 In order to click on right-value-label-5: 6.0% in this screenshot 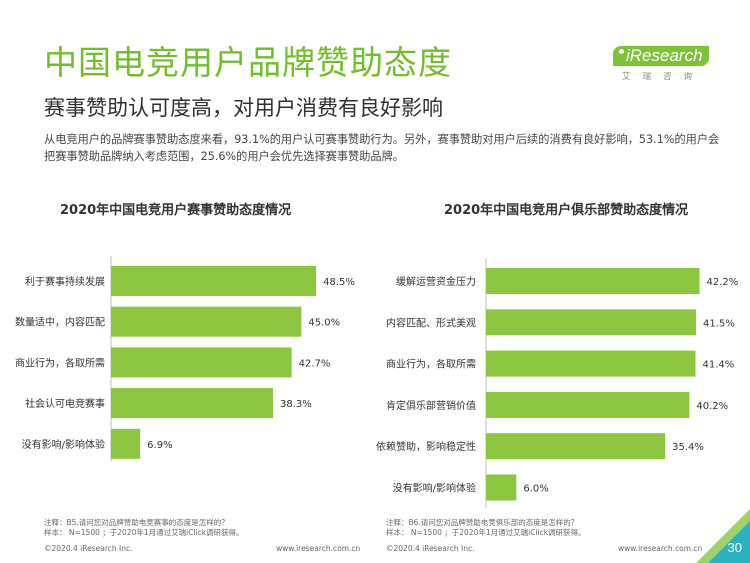, I will do `click(535, 489)`.